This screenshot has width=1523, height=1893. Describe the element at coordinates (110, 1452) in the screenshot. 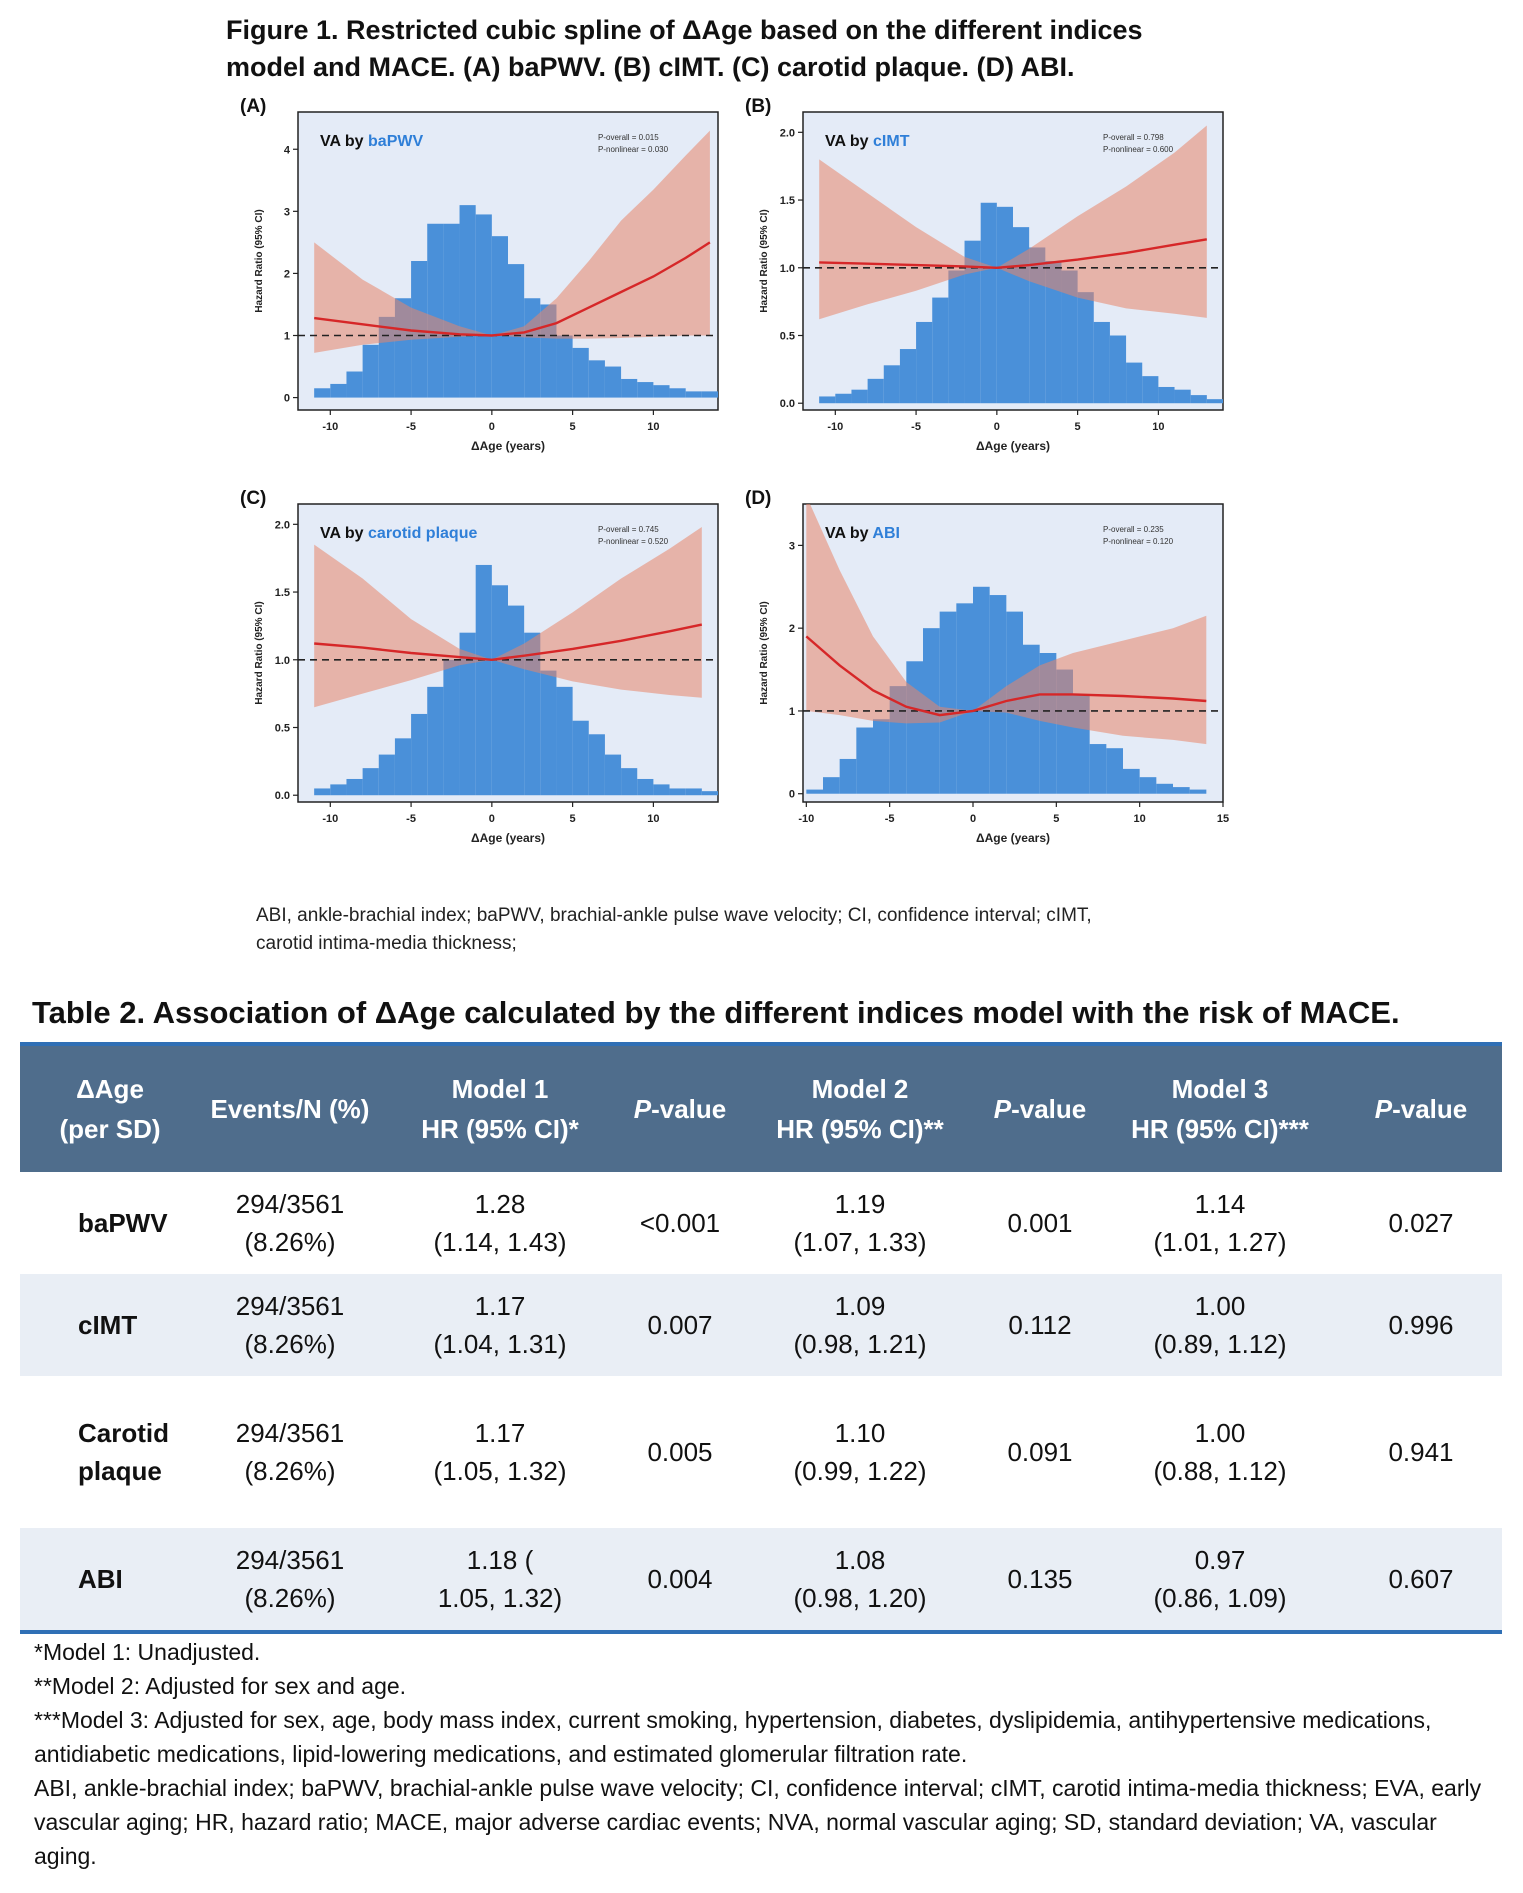

I see `row-label: Carotid plaque` at that location.